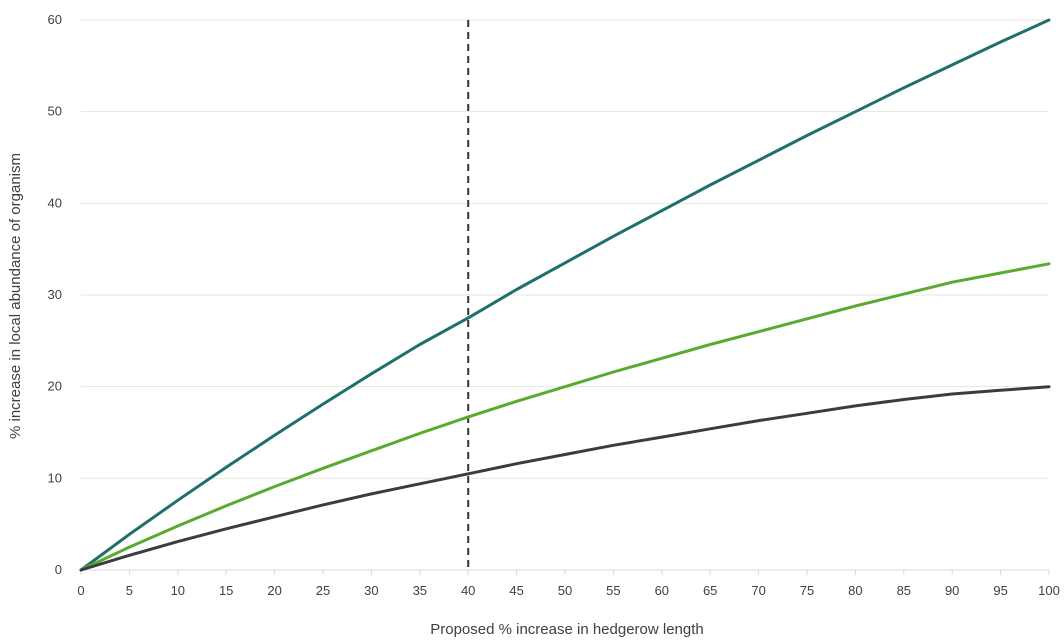 Image resolution: width=1064 pixels, height=644 pixels. I want to click on axes, so click(565, 572).